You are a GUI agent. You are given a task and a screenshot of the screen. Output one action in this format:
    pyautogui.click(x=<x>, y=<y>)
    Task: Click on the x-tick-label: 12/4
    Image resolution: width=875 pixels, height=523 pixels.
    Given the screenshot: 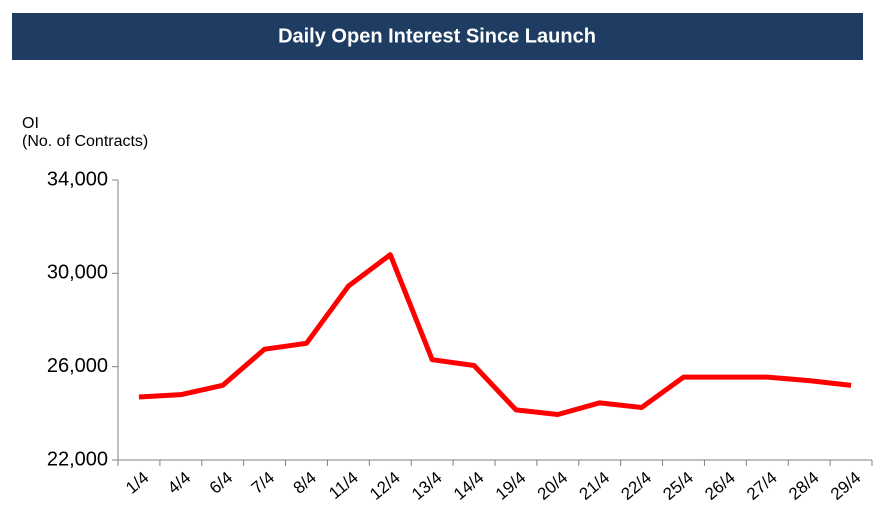 What is the action you would take?
    pyautogui.click(x=385, y=486)
    